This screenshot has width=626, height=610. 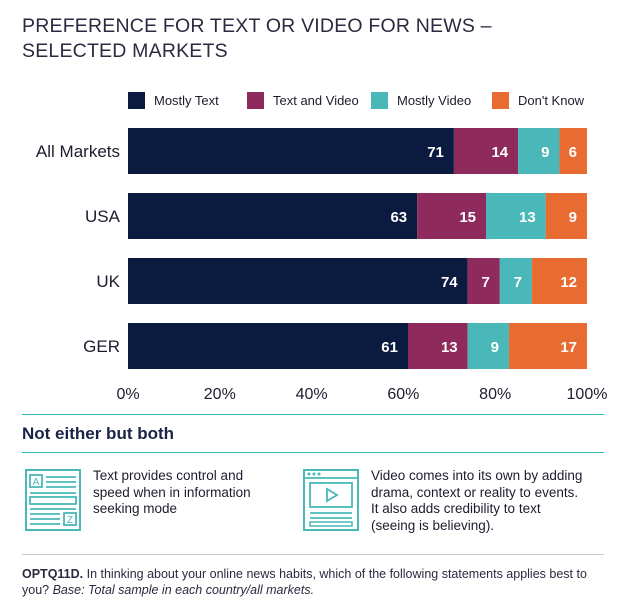 I want to click on data-label-usa-mostly-video: 13, so click(x=527, y=217).